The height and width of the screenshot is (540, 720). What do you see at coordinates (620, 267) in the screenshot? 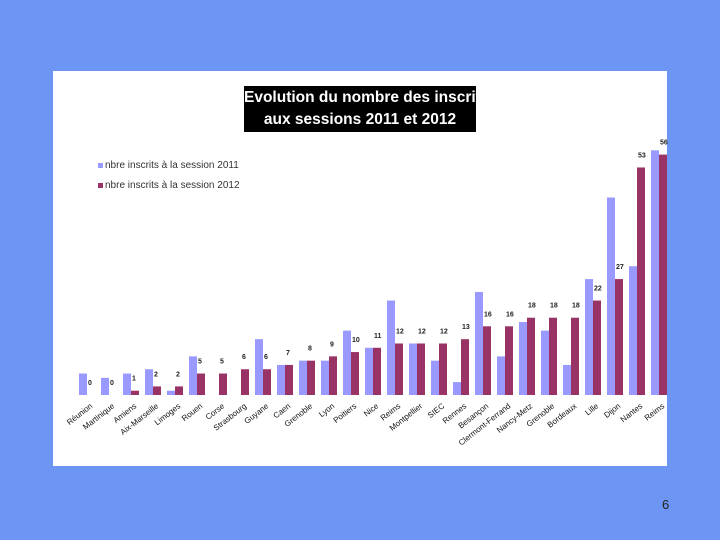
I see `data-label-2012-24: 27` at bounding box center [620, 267].